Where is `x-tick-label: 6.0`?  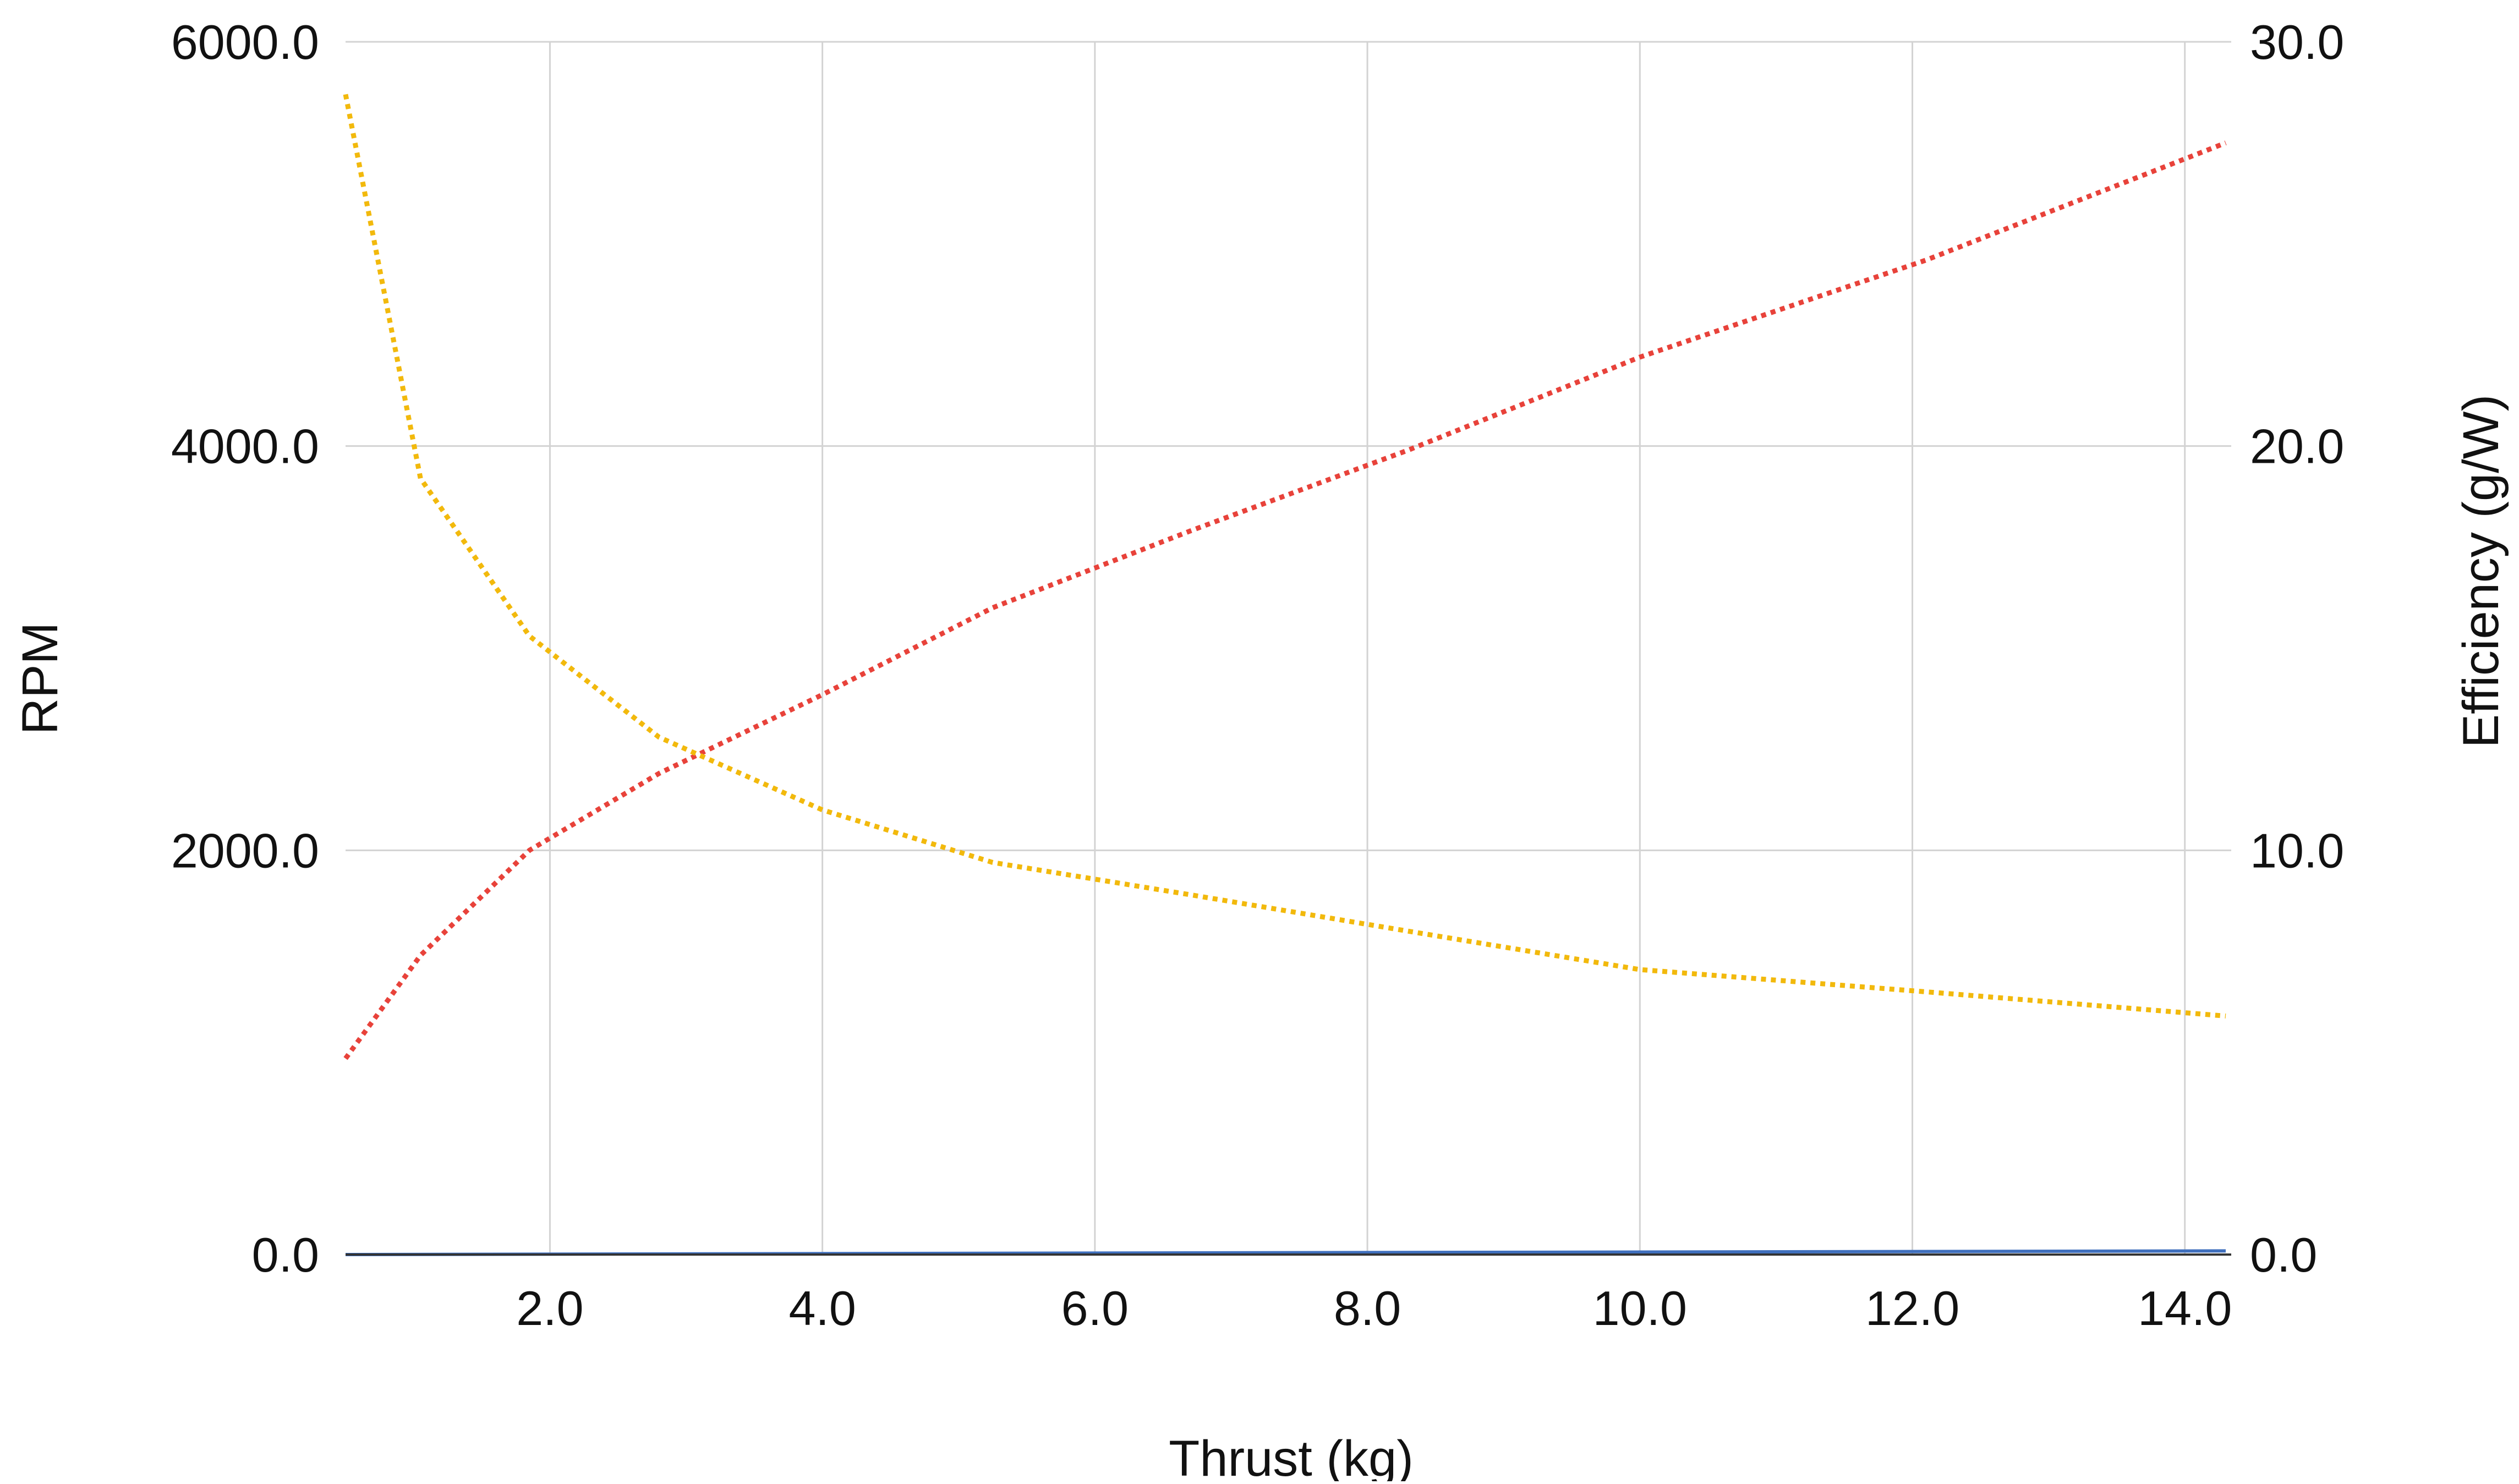
x-tick-label: 6.0 is located at coordinates (1095, 1308).